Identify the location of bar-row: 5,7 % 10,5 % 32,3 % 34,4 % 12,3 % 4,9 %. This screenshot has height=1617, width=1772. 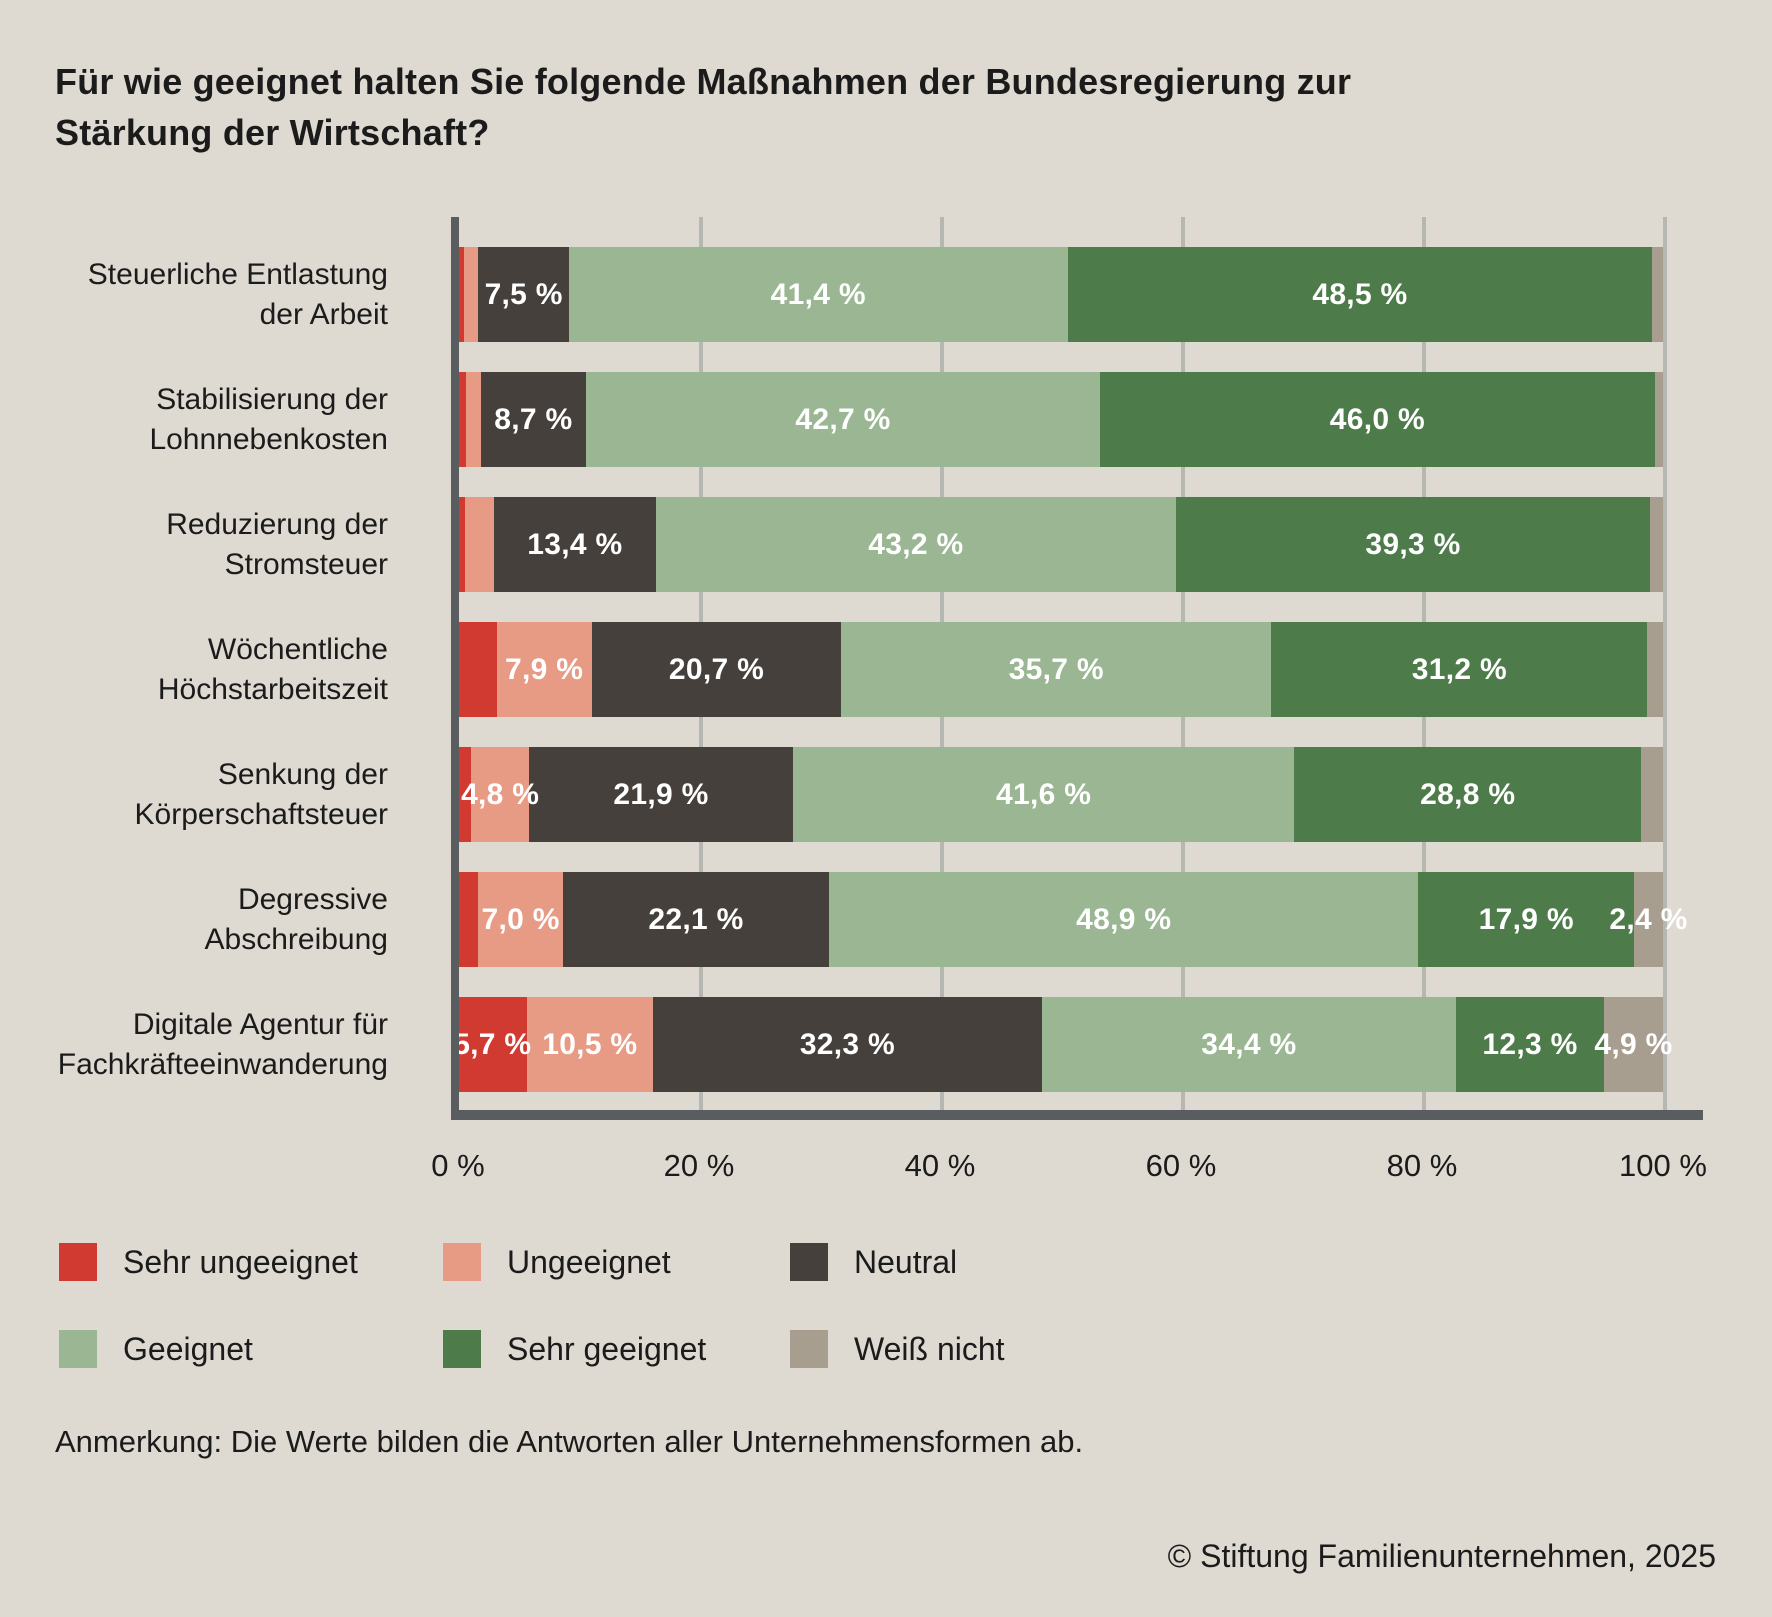
(1062, 1044).